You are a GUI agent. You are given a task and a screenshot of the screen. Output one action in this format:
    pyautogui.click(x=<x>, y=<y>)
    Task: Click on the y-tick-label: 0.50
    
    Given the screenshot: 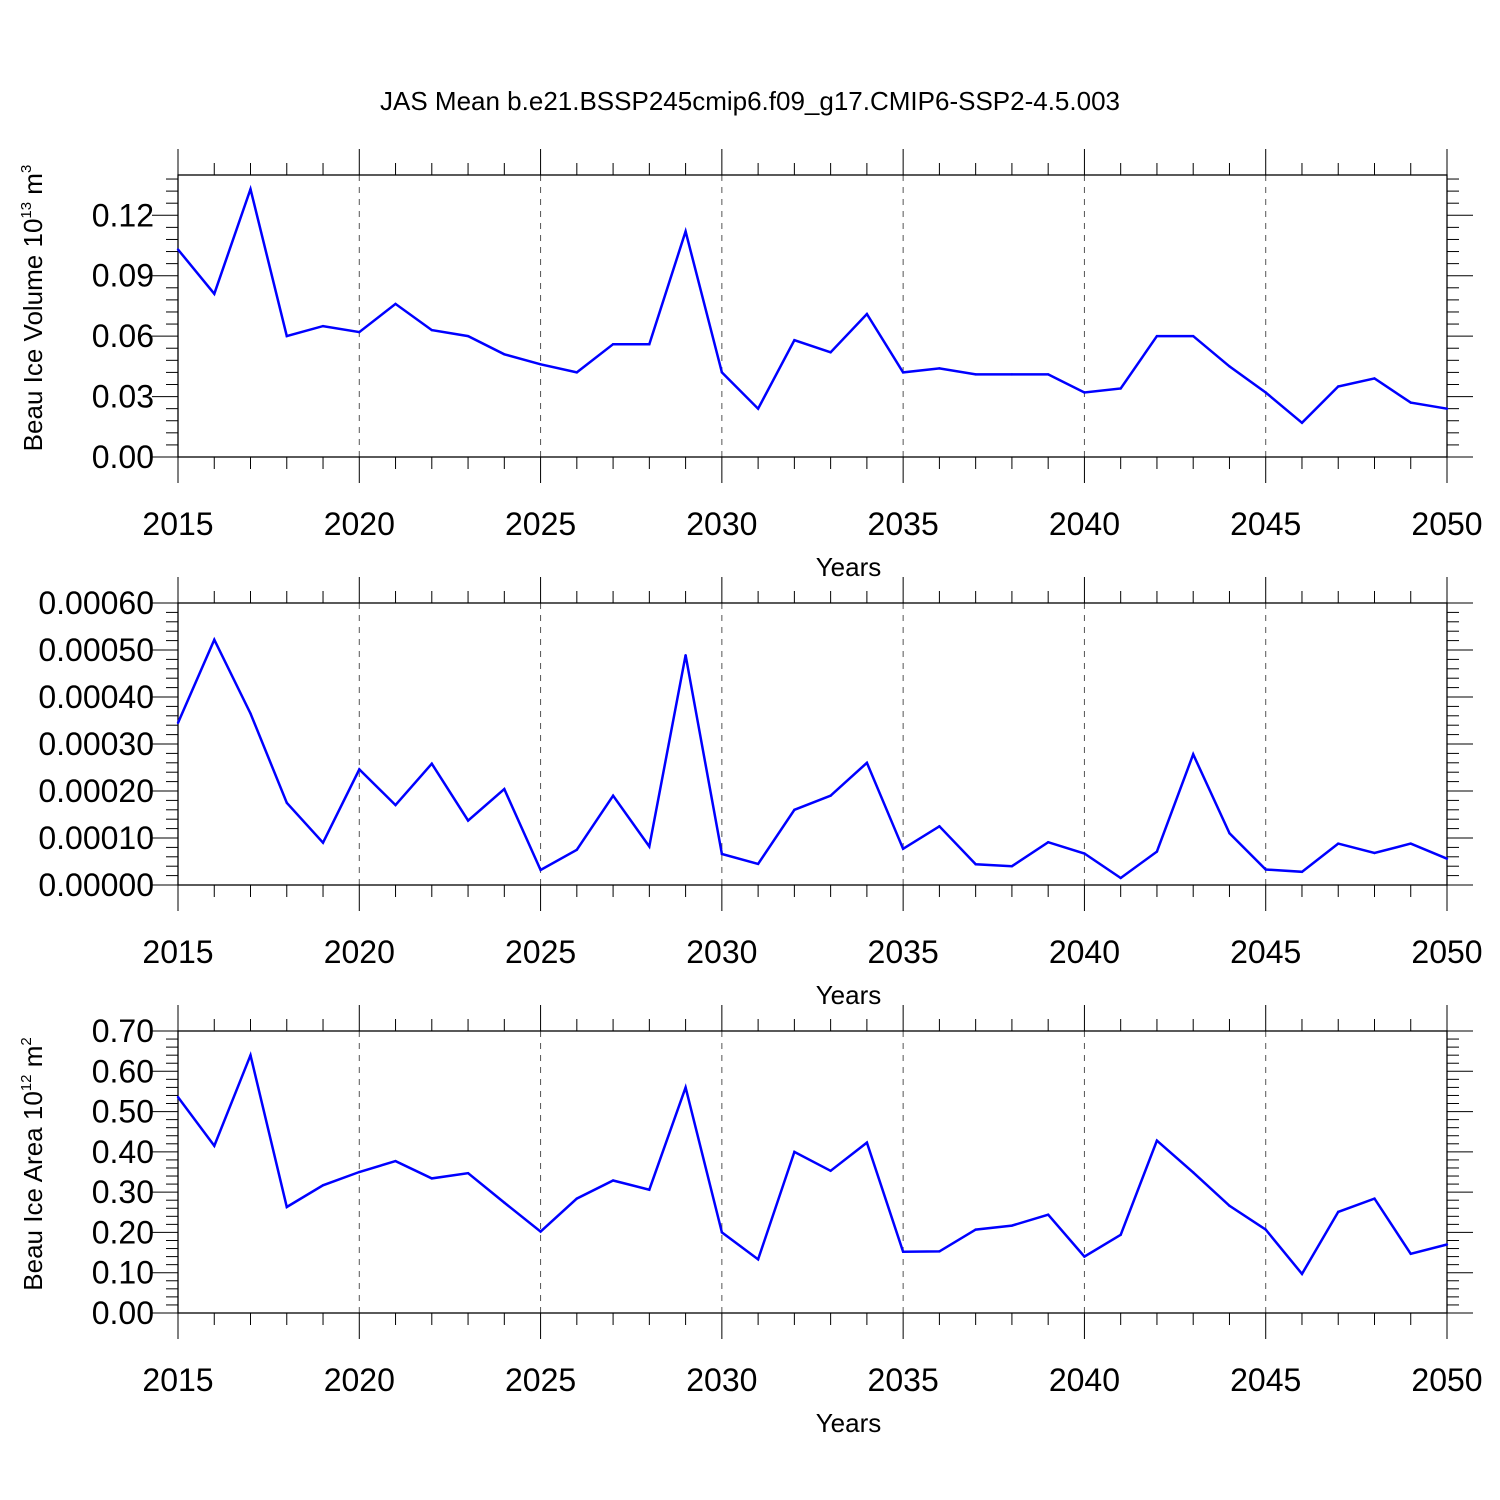 What is the action you would take?
    pyautogui.click(x=123, y=1112)
    